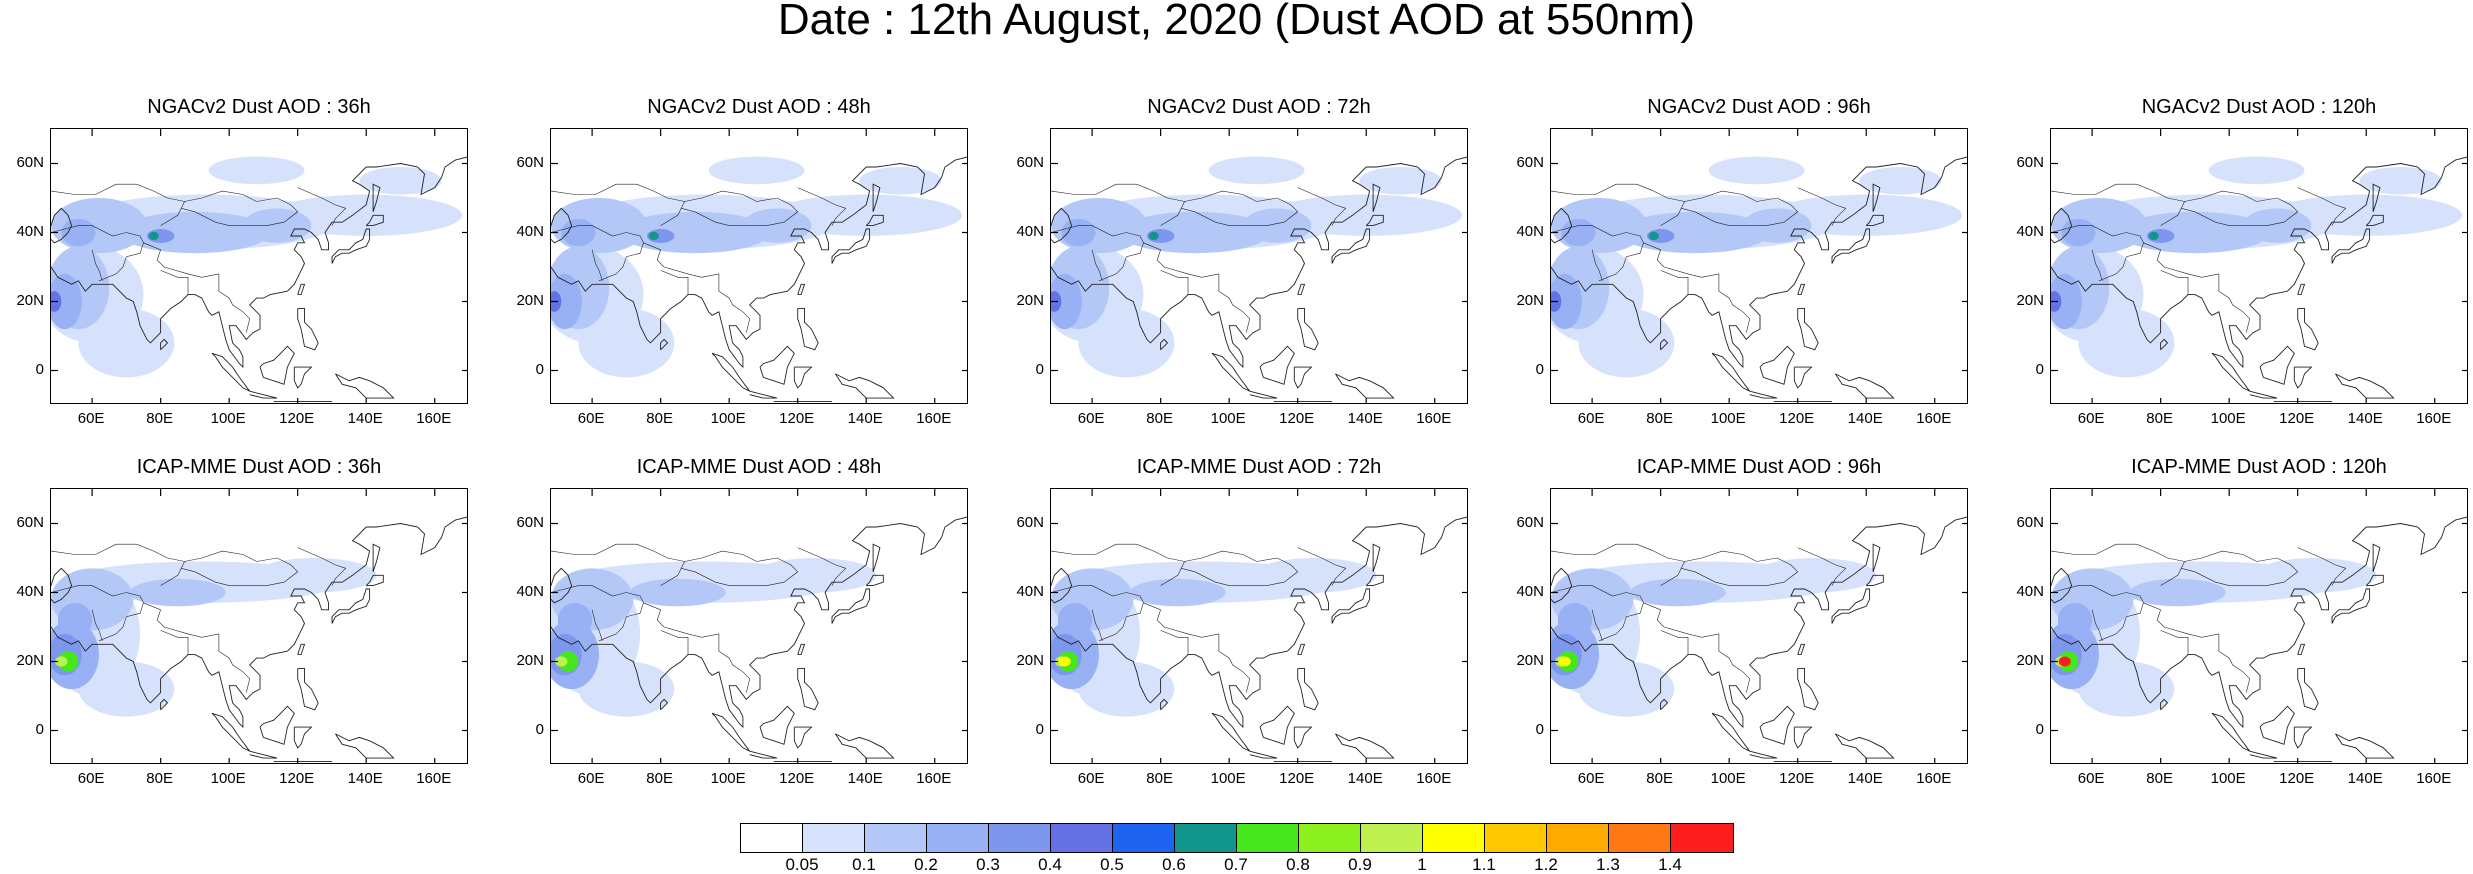  What do you see at coordinates (759, 107) in the screenshot?
I see `panel-title: NGACv2 Dust AOD : 48h` at bounding box center [759, 107].